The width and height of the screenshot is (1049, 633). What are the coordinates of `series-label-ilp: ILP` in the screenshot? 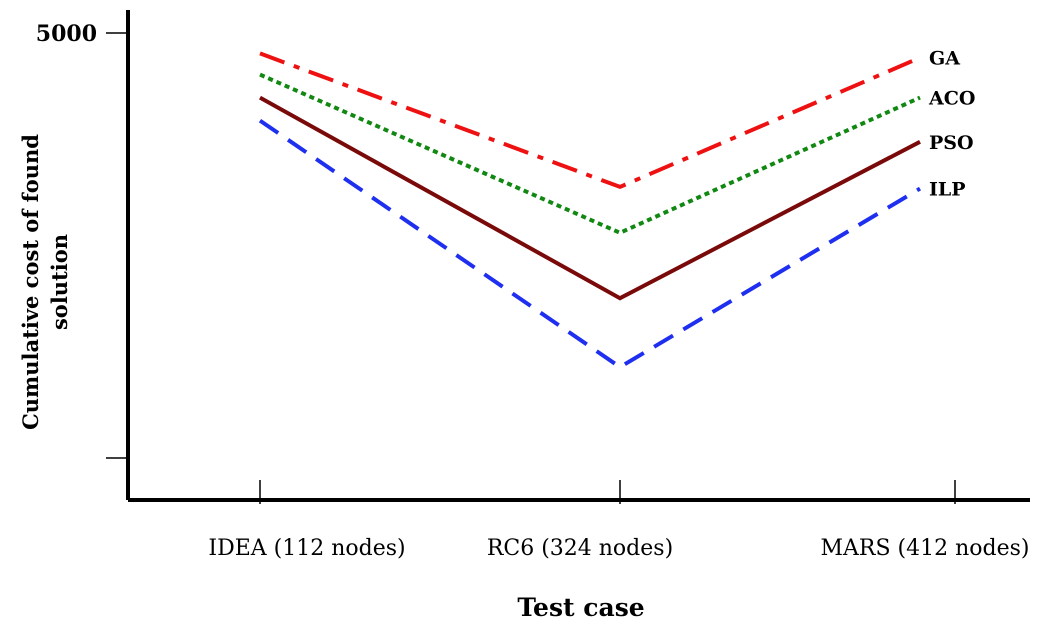 It's located at (947, 190).